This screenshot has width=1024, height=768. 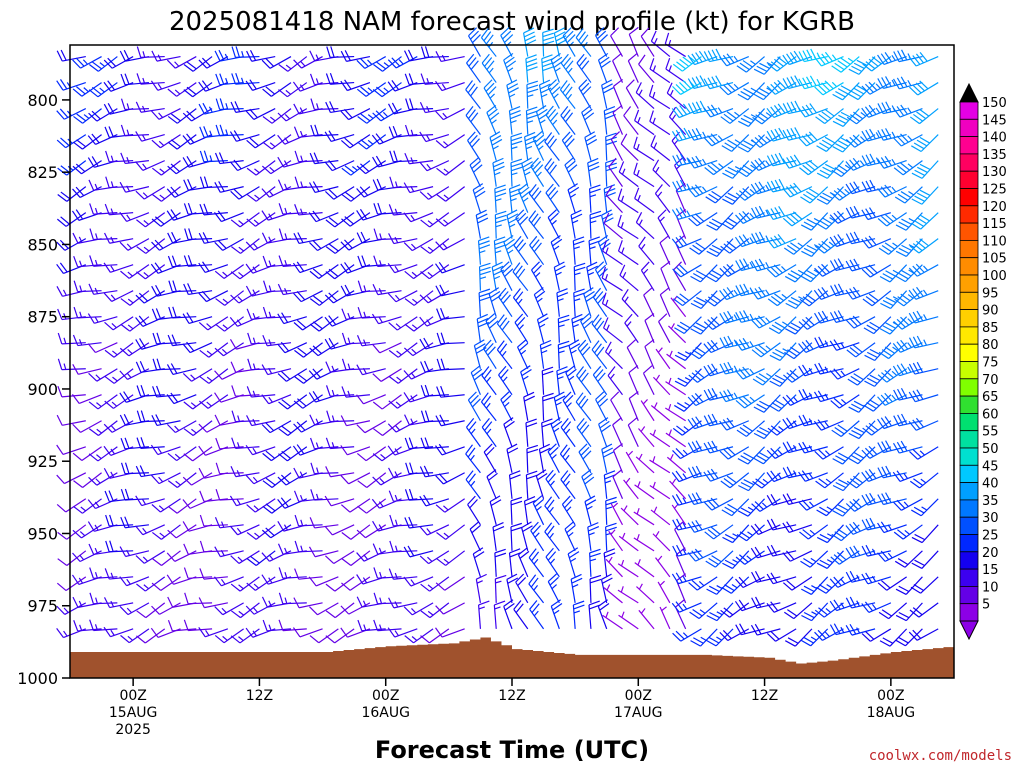 What do you see at coordinates (42, 606) in the screenshot?
I see `y-tick-label: 975` at bounding box center [42, 606].